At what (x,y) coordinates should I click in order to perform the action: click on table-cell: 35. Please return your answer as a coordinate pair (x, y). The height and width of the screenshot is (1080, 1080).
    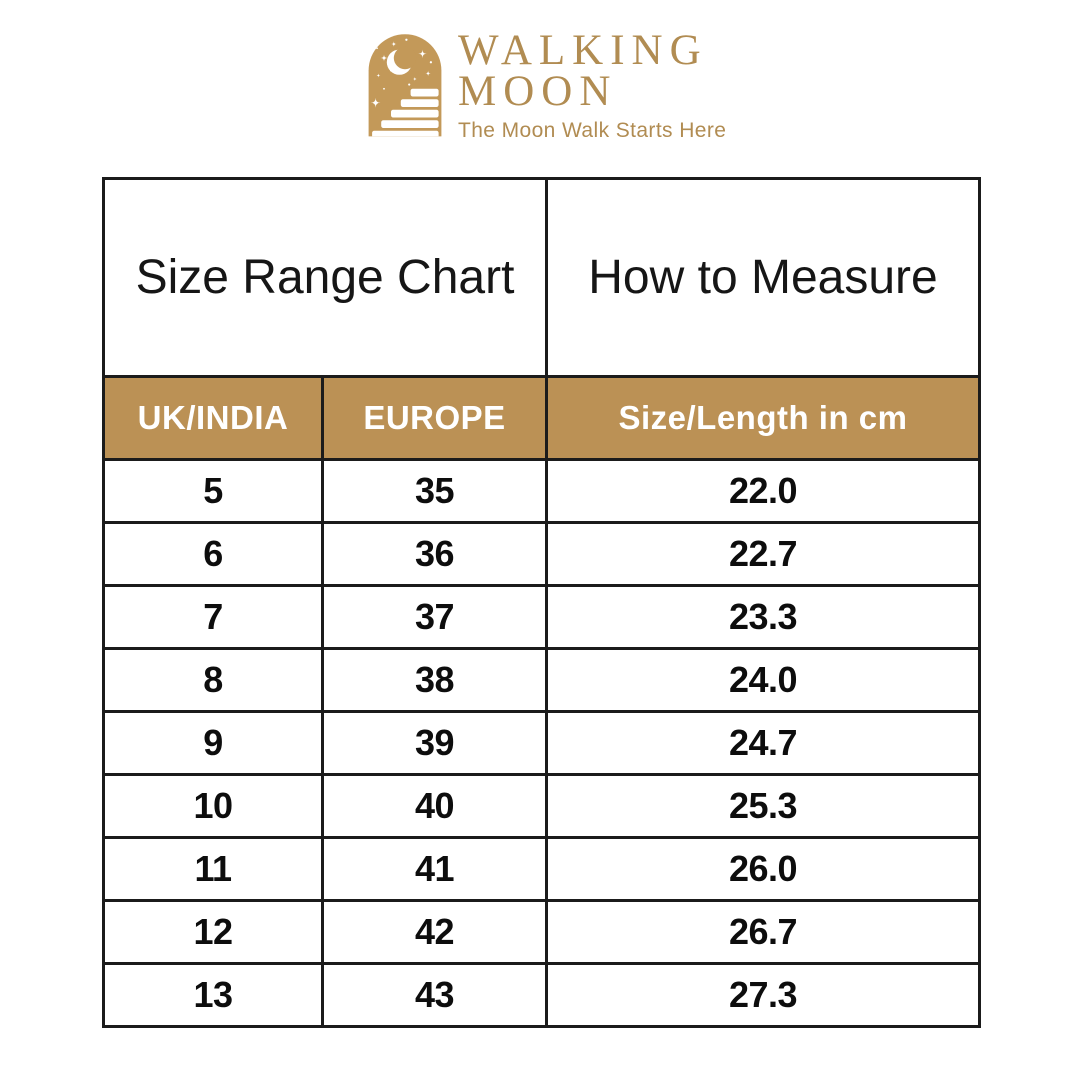
    Looking at the image, I should click on (434, 491).